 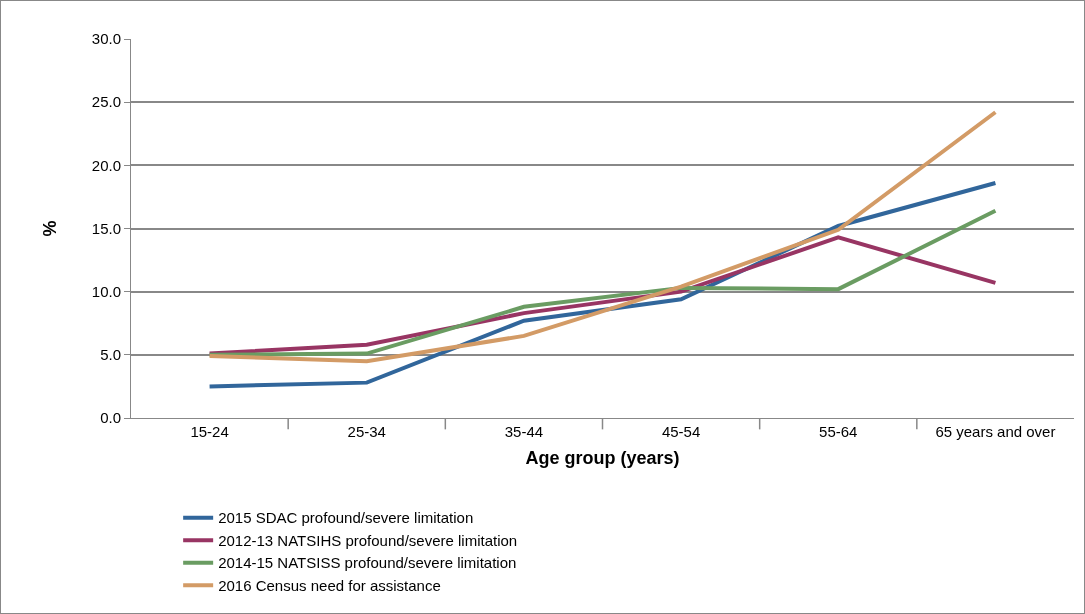 I want to click on x-tick-label: 15-24, so click(x=209, y=431).